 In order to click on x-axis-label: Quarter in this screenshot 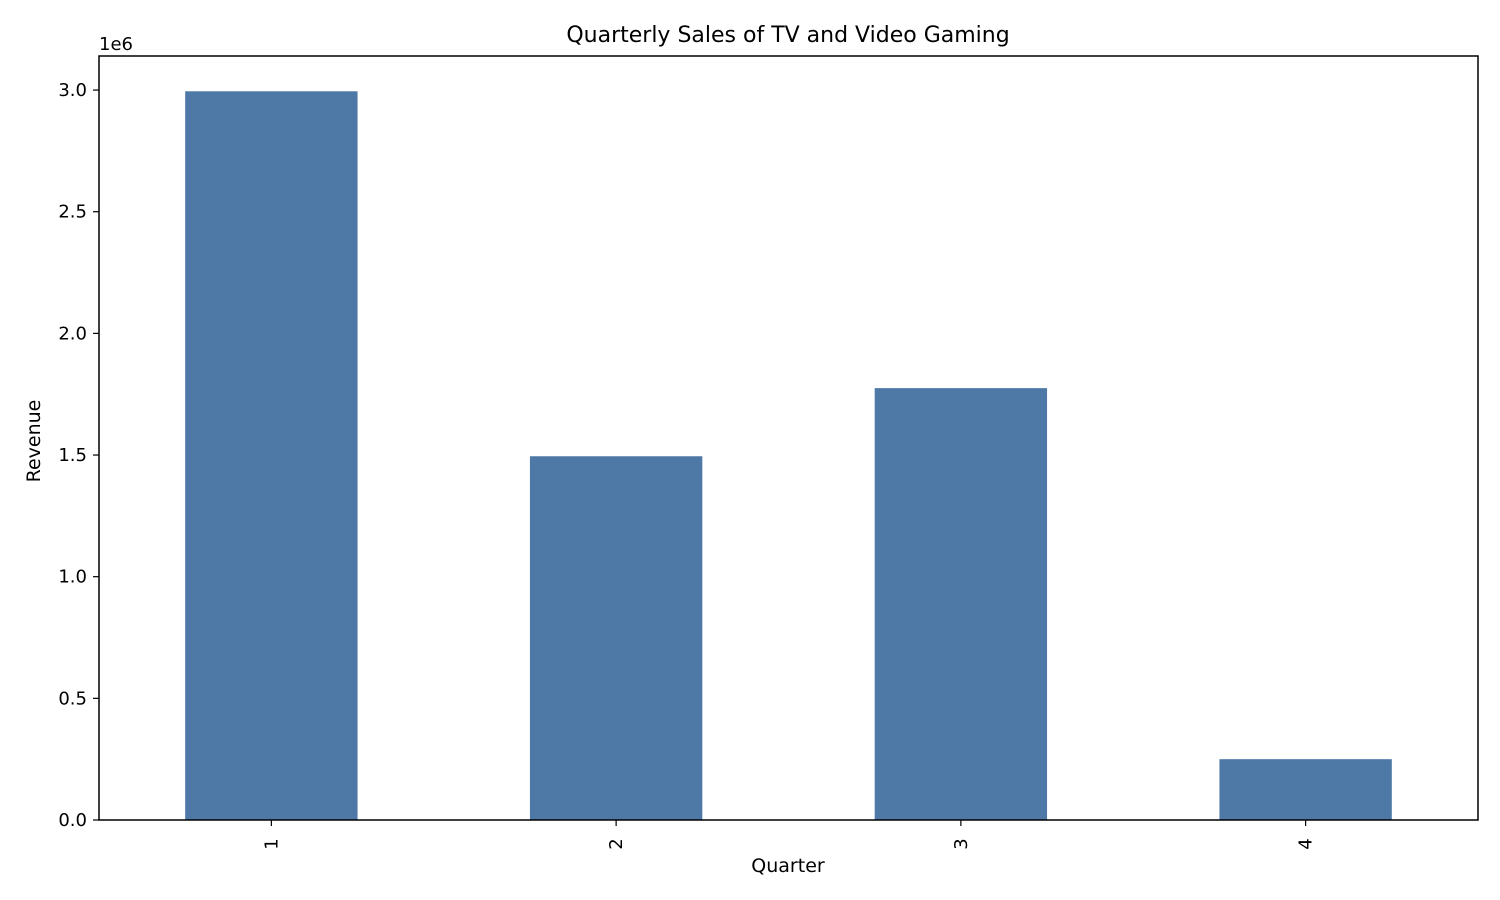, I will do `click(788, 866)`.